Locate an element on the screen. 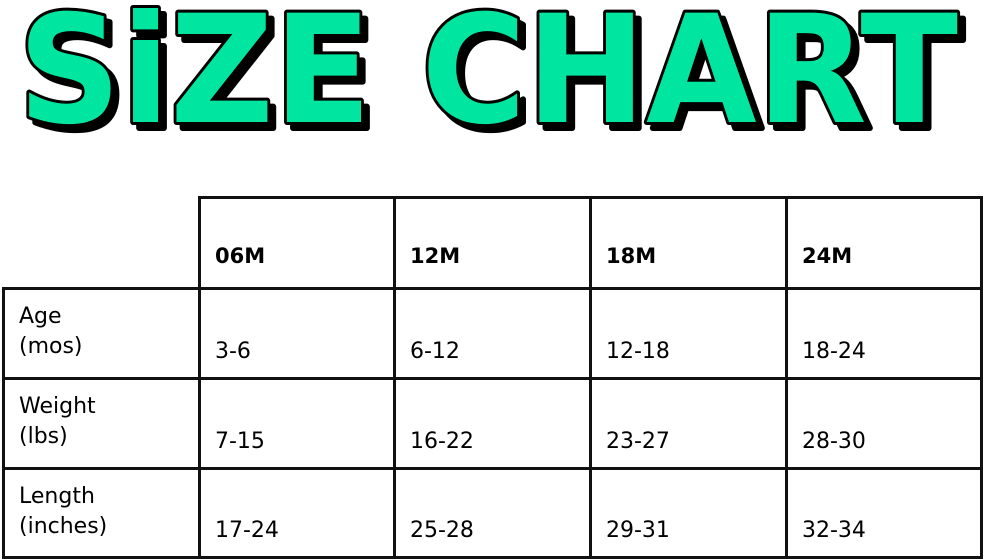 The width and height of the screenshot is (984, 560). table-cell: 12-18 is located at coordinates (638, 351).